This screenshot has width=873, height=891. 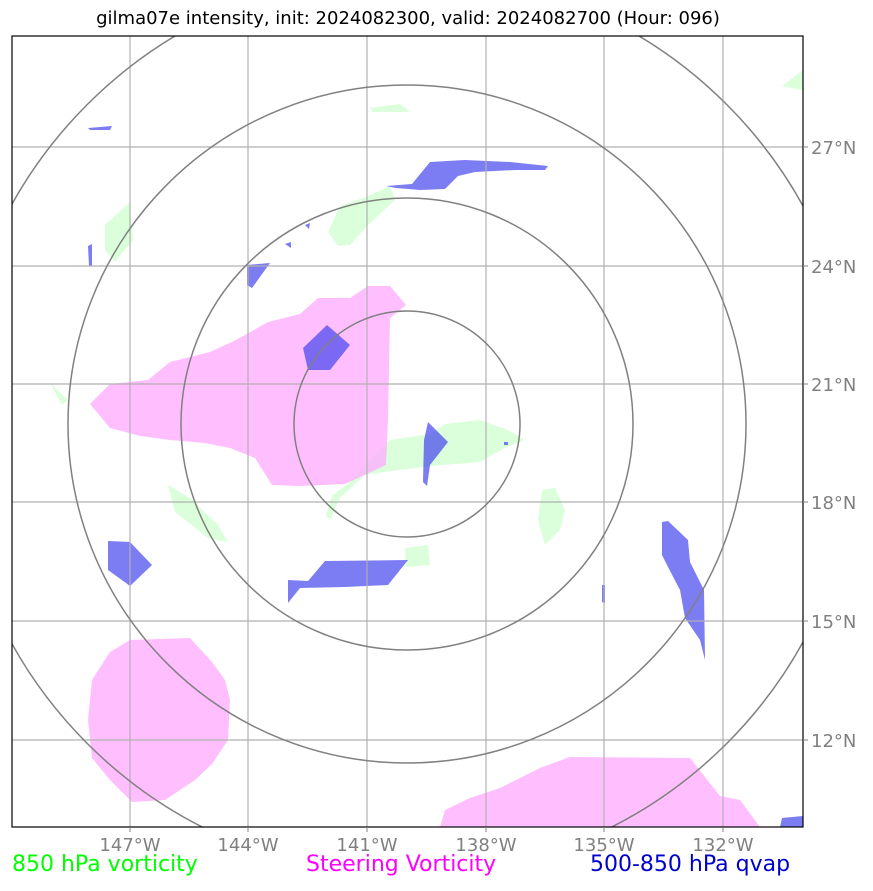 What do you see at coordinates (247, 845) in the screenshot?
I see `lon-label: 144°W` at bounding box center [247, 845].